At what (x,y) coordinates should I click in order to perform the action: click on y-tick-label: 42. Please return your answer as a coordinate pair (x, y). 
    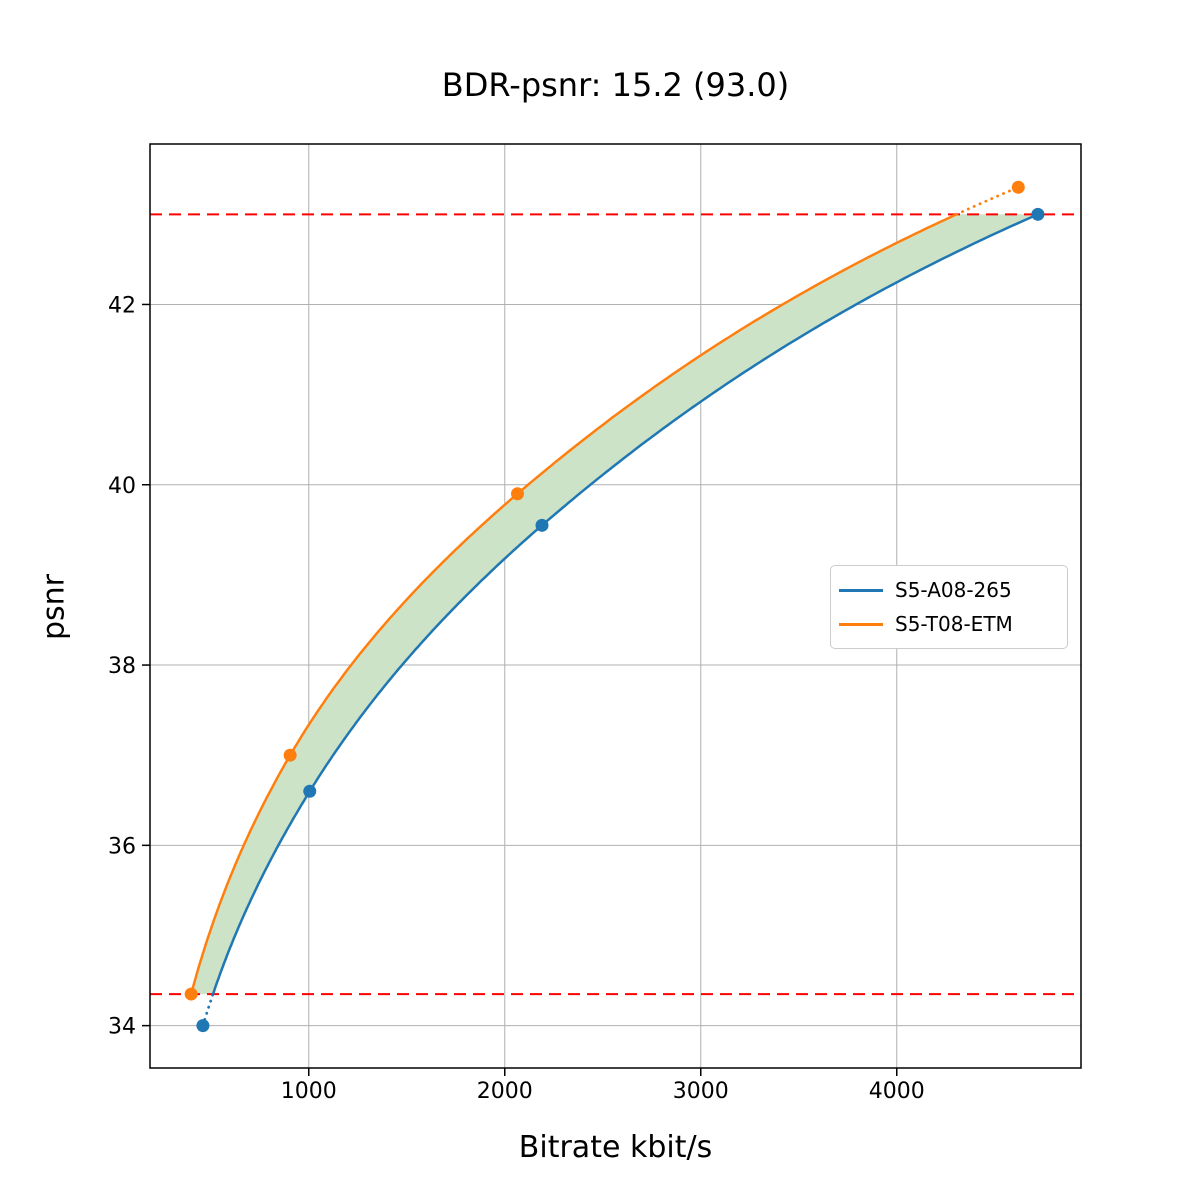
    Looking at the image, I should click on (122, 305).